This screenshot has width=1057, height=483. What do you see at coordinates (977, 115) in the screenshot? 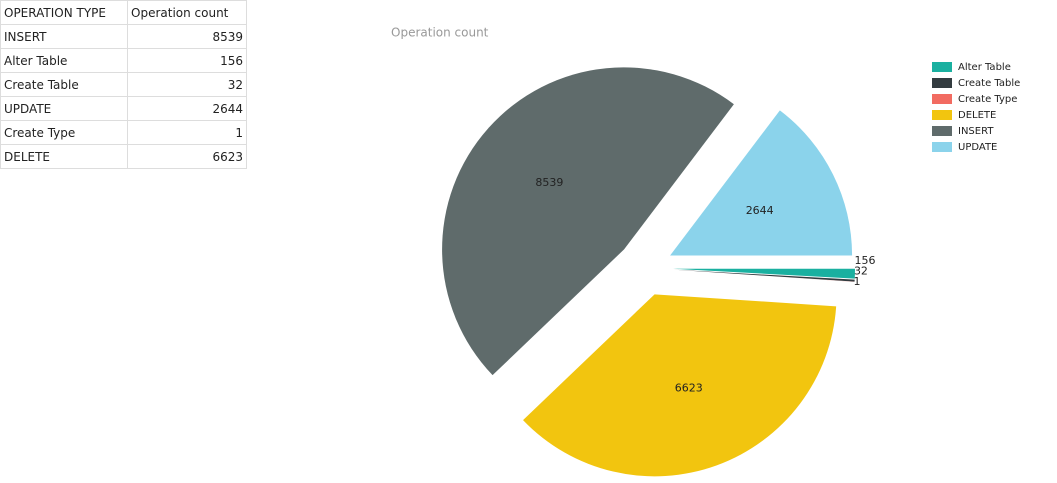
I see `legend-label: DELETE` at bounding box center [977, 115].